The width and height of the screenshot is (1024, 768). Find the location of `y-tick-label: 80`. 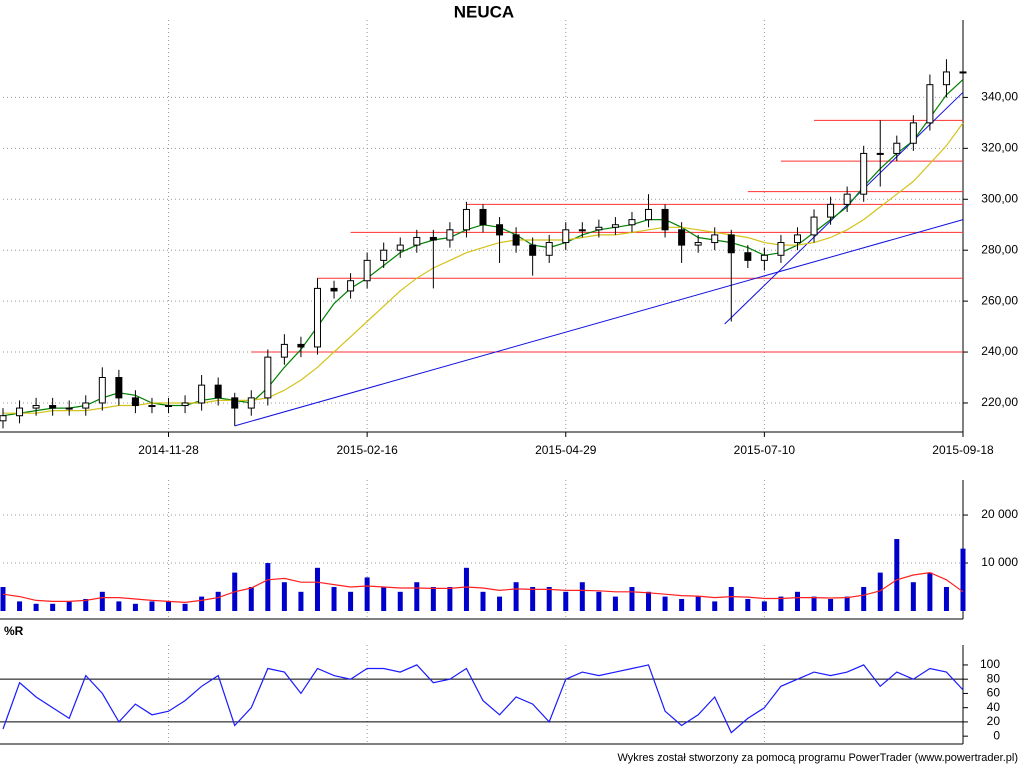

y-tick-label: 80 is located at coordinates (994, 678).